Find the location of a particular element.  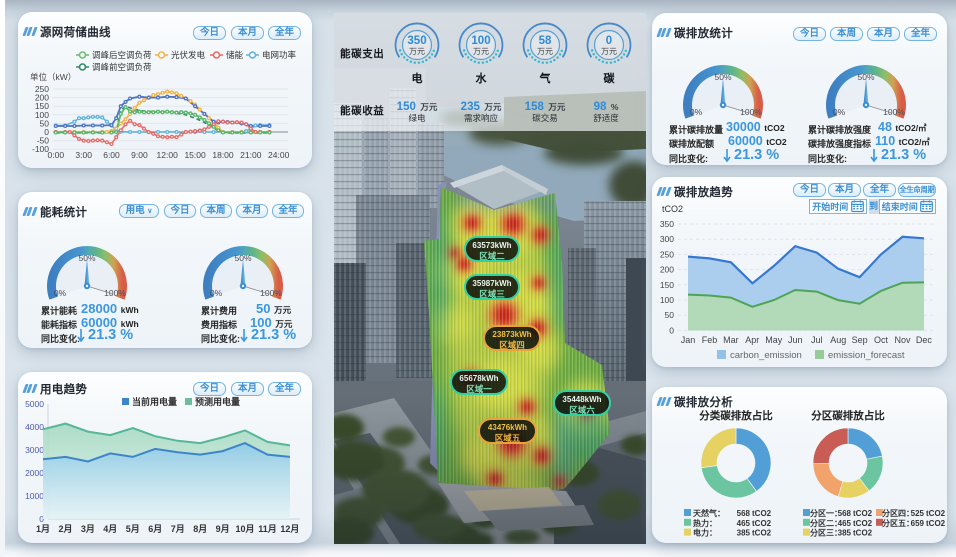

svg-text: 4月 is located at coordinates (110, 529).